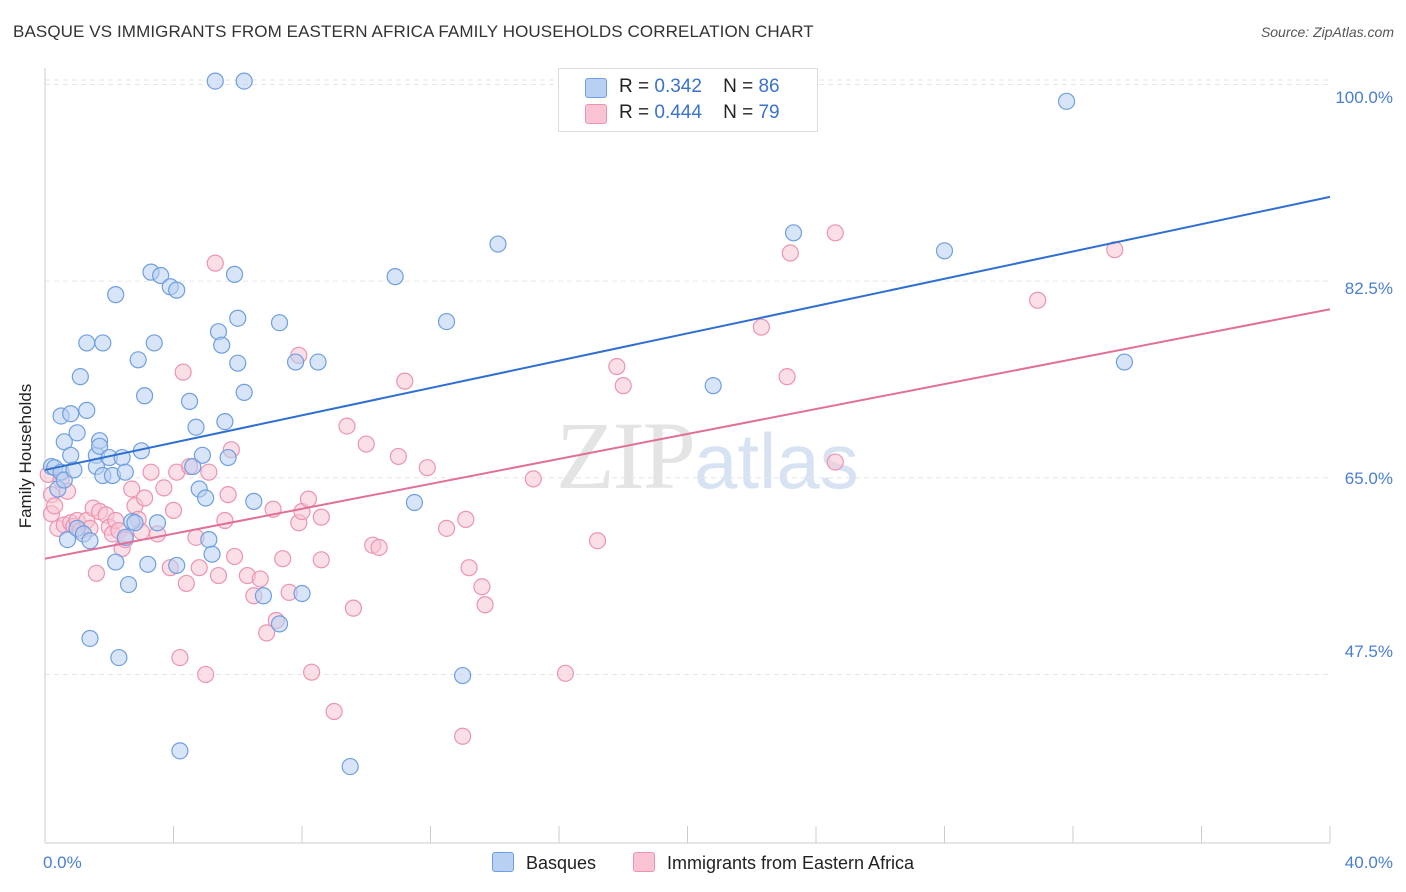 Image resolution: width=1406 pixels, height=892 pixels. Describe the element at coordinates (561, 863) in the screenshot. I see `basques-legend-label: Basques` at that location.